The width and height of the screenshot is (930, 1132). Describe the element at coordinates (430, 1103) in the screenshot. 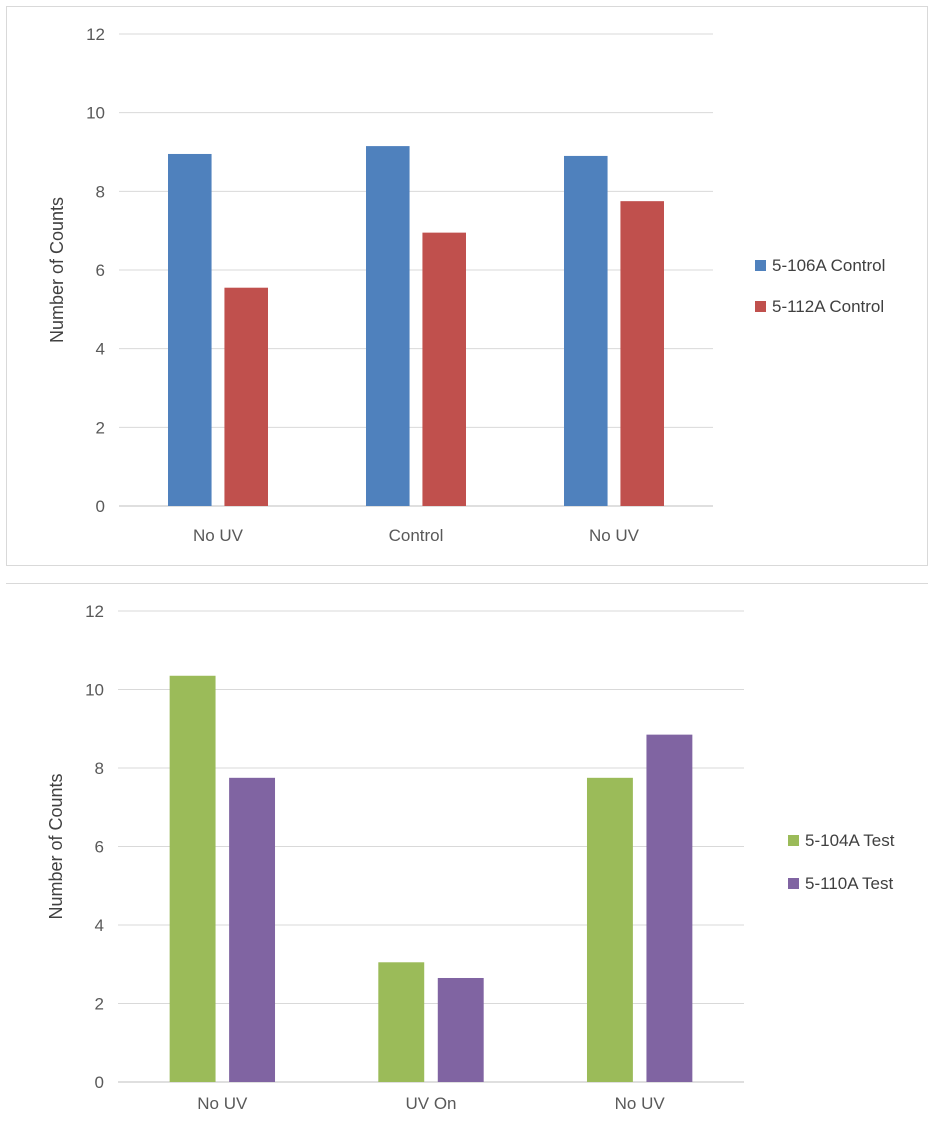

I see `category-label: UV On` at that location.